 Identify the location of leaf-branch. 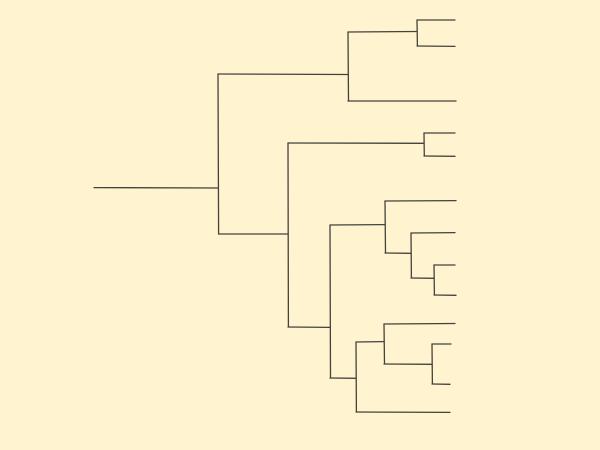
(419, 323).